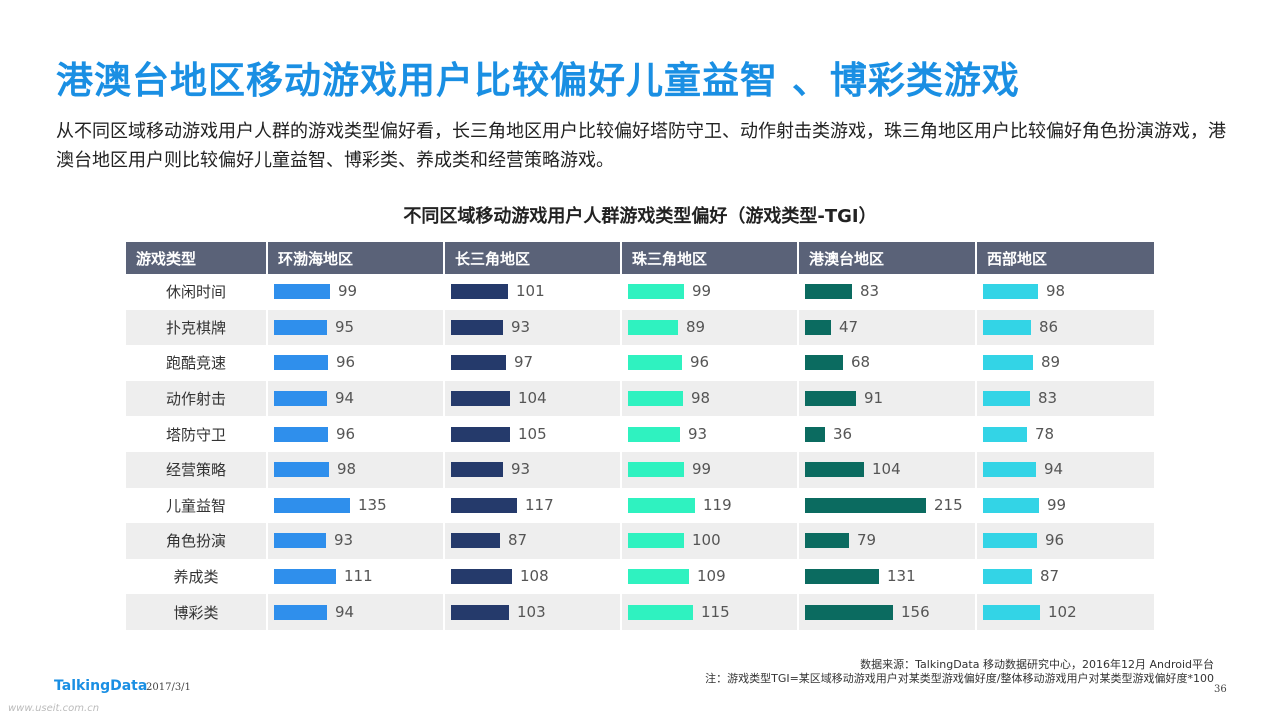 This screenshot has width=1280, height=719. What do you see at coordinates (706, 540) in the screenshot?
I see `tgi-value-label: 100` at bounding box center [706, 540].